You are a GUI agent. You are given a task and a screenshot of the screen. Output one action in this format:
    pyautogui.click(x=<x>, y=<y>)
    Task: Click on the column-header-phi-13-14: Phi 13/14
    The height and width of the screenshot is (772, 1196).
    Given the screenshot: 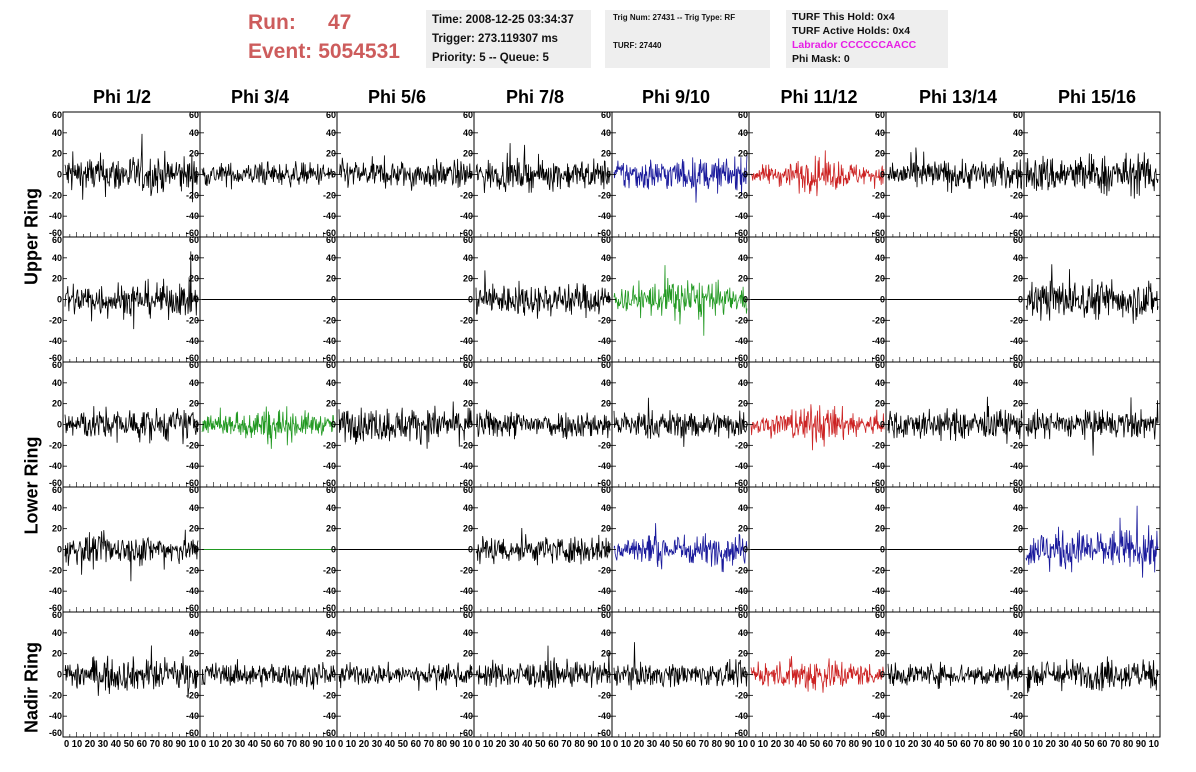 What is the action you would take?
    pyautogui.click(x=958, y=97)
    